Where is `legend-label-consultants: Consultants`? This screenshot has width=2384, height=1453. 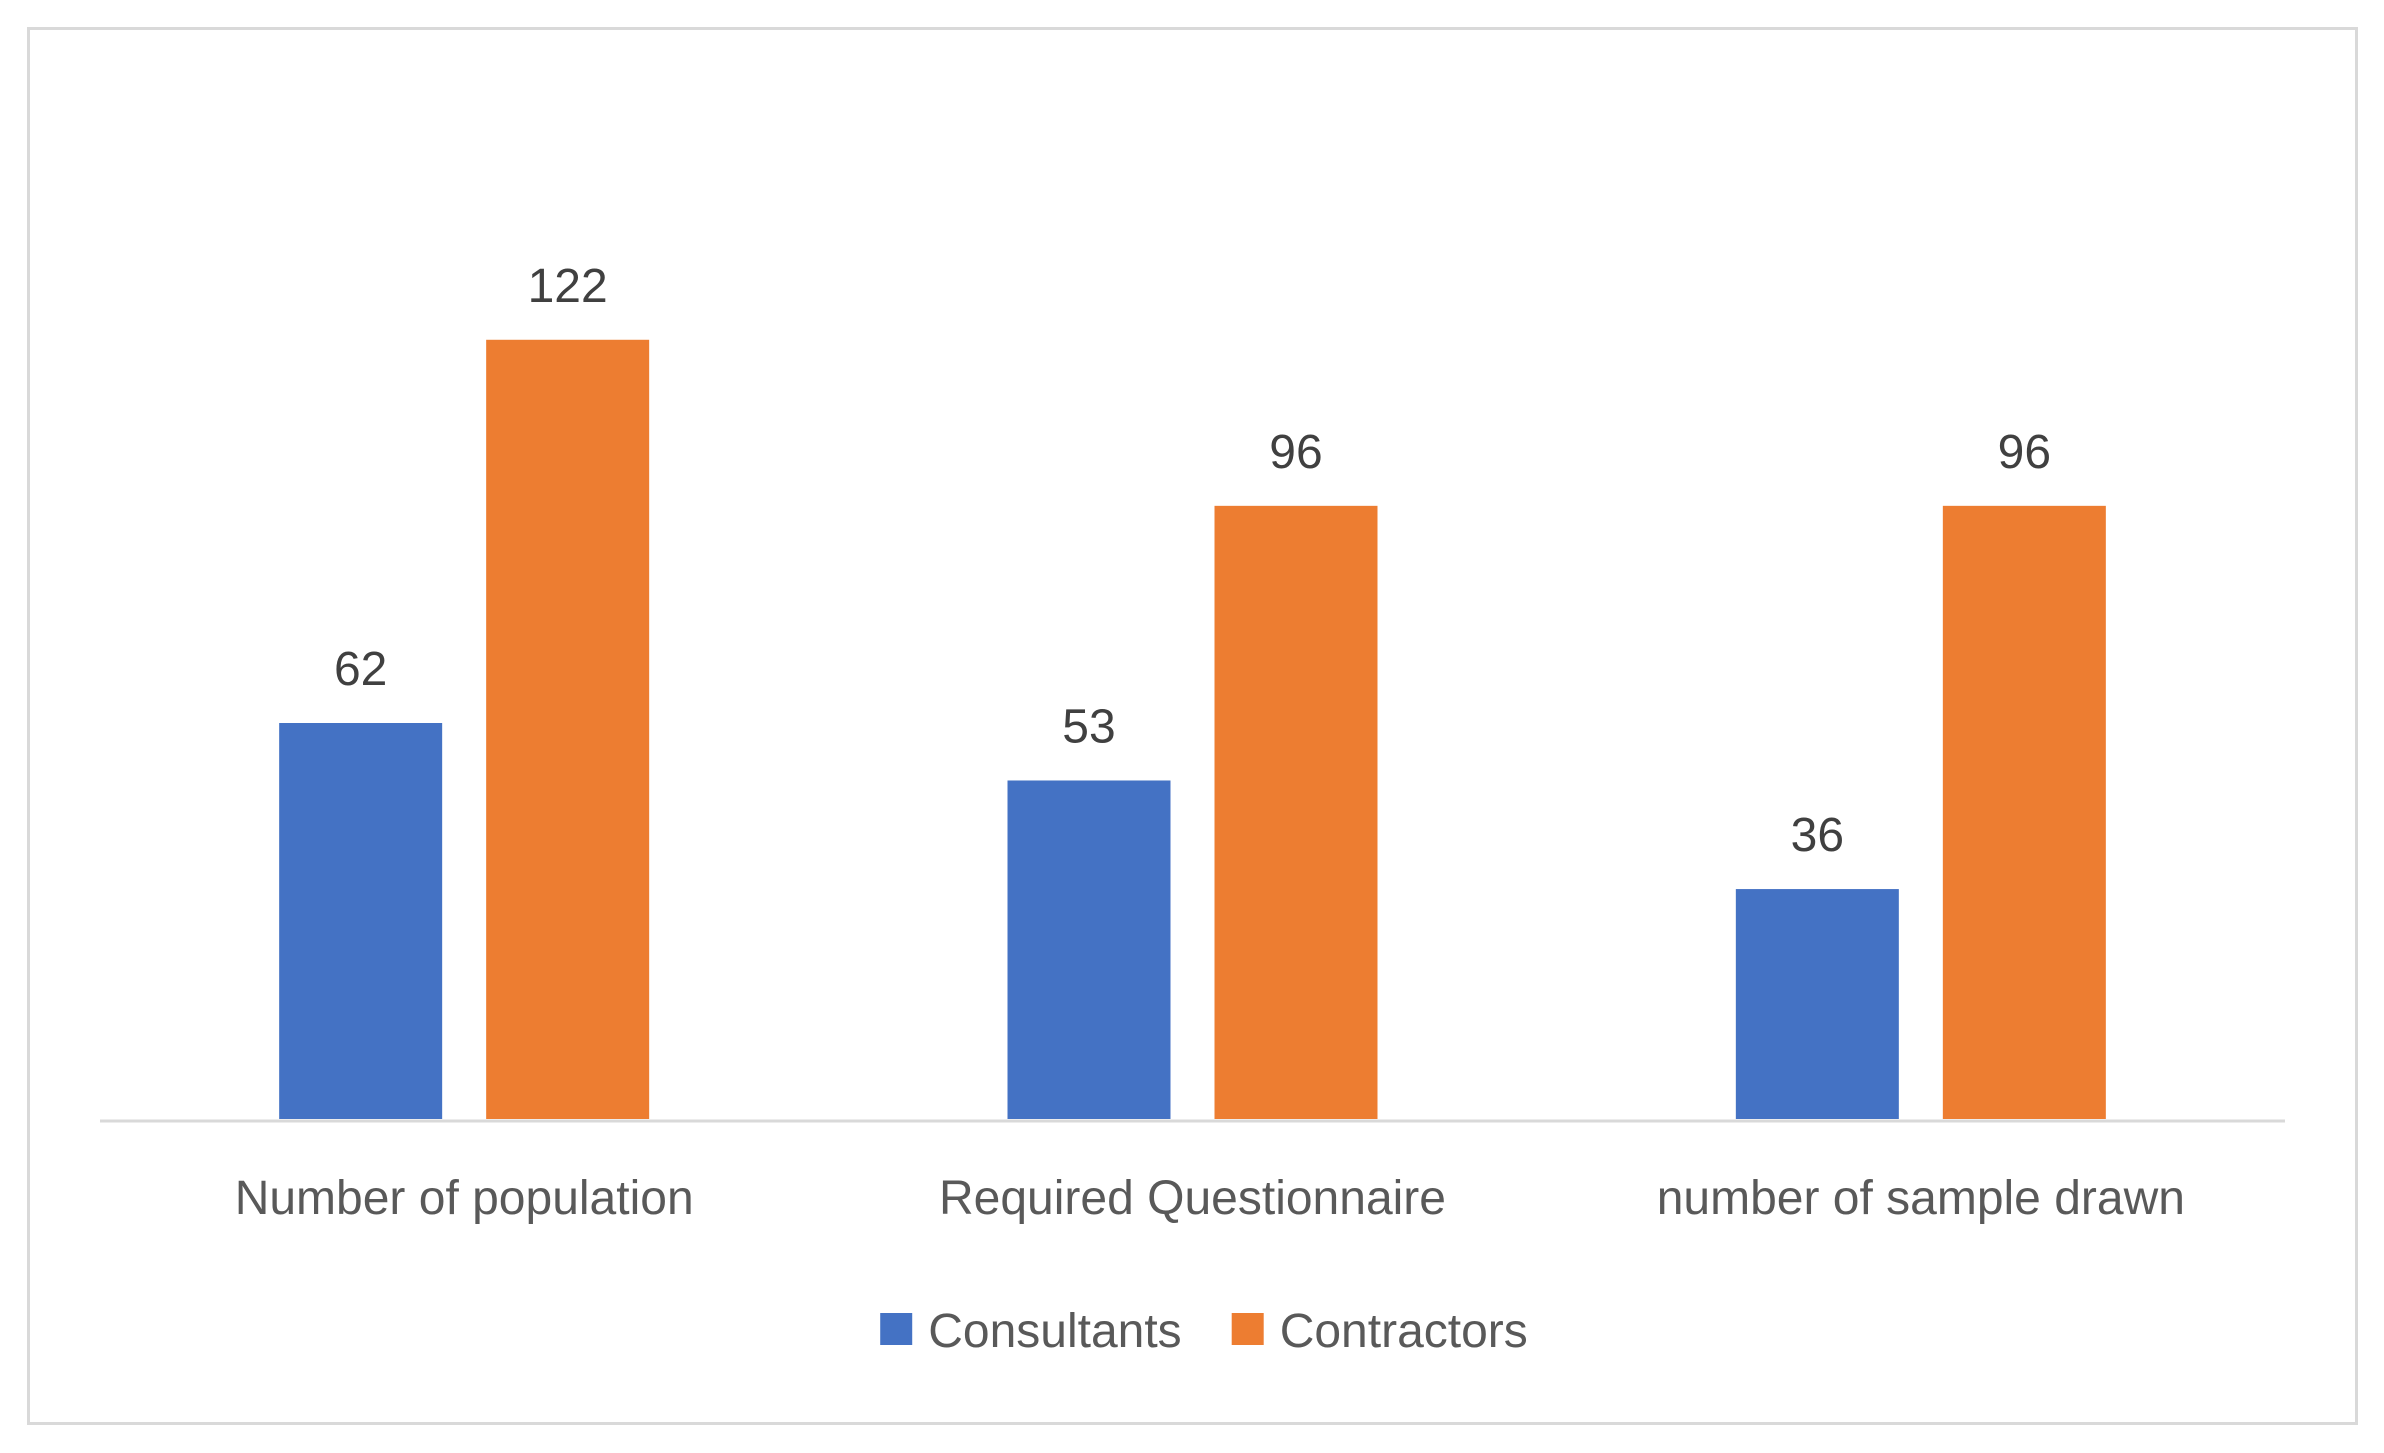
legend-label-consultants: Consultants is located at coordinates (1054, 1331).